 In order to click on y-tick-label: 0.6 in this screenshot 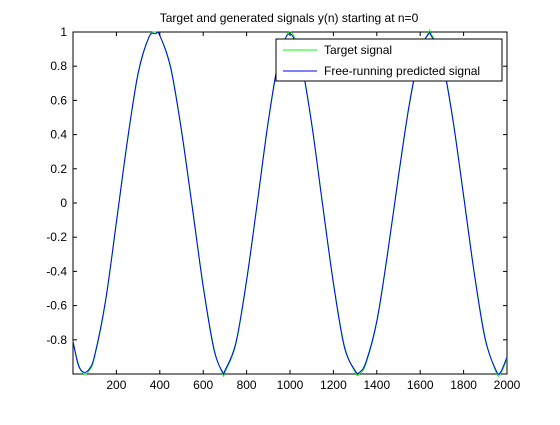, I will do `click(58, 100)`.